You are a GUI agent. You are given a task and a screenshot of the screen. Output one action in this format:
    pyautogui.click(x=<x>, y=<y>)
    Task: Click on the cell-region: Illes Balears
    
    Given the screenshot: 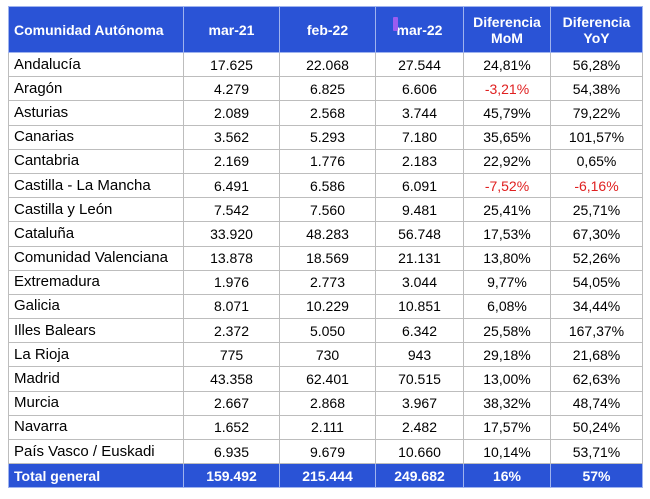 What is the action you would take?
    pyautogui.click(x=96, y=331)
    